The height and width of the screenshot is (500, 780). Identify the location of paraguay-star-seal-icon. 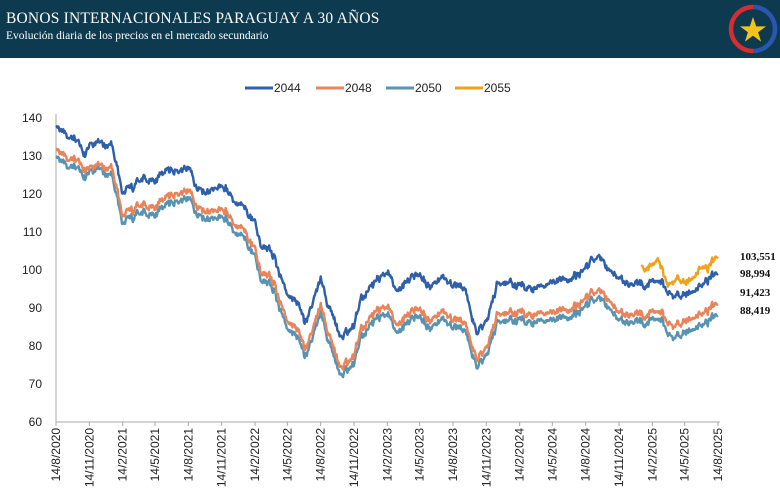
(753, 29).